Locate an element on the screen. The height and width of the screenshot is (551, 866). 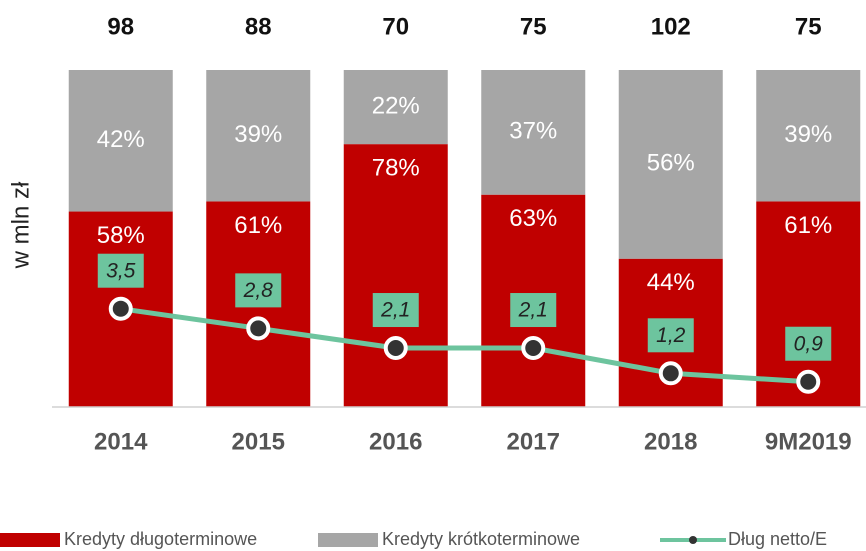
total-label: 98 is located at coordinates (120, 26).